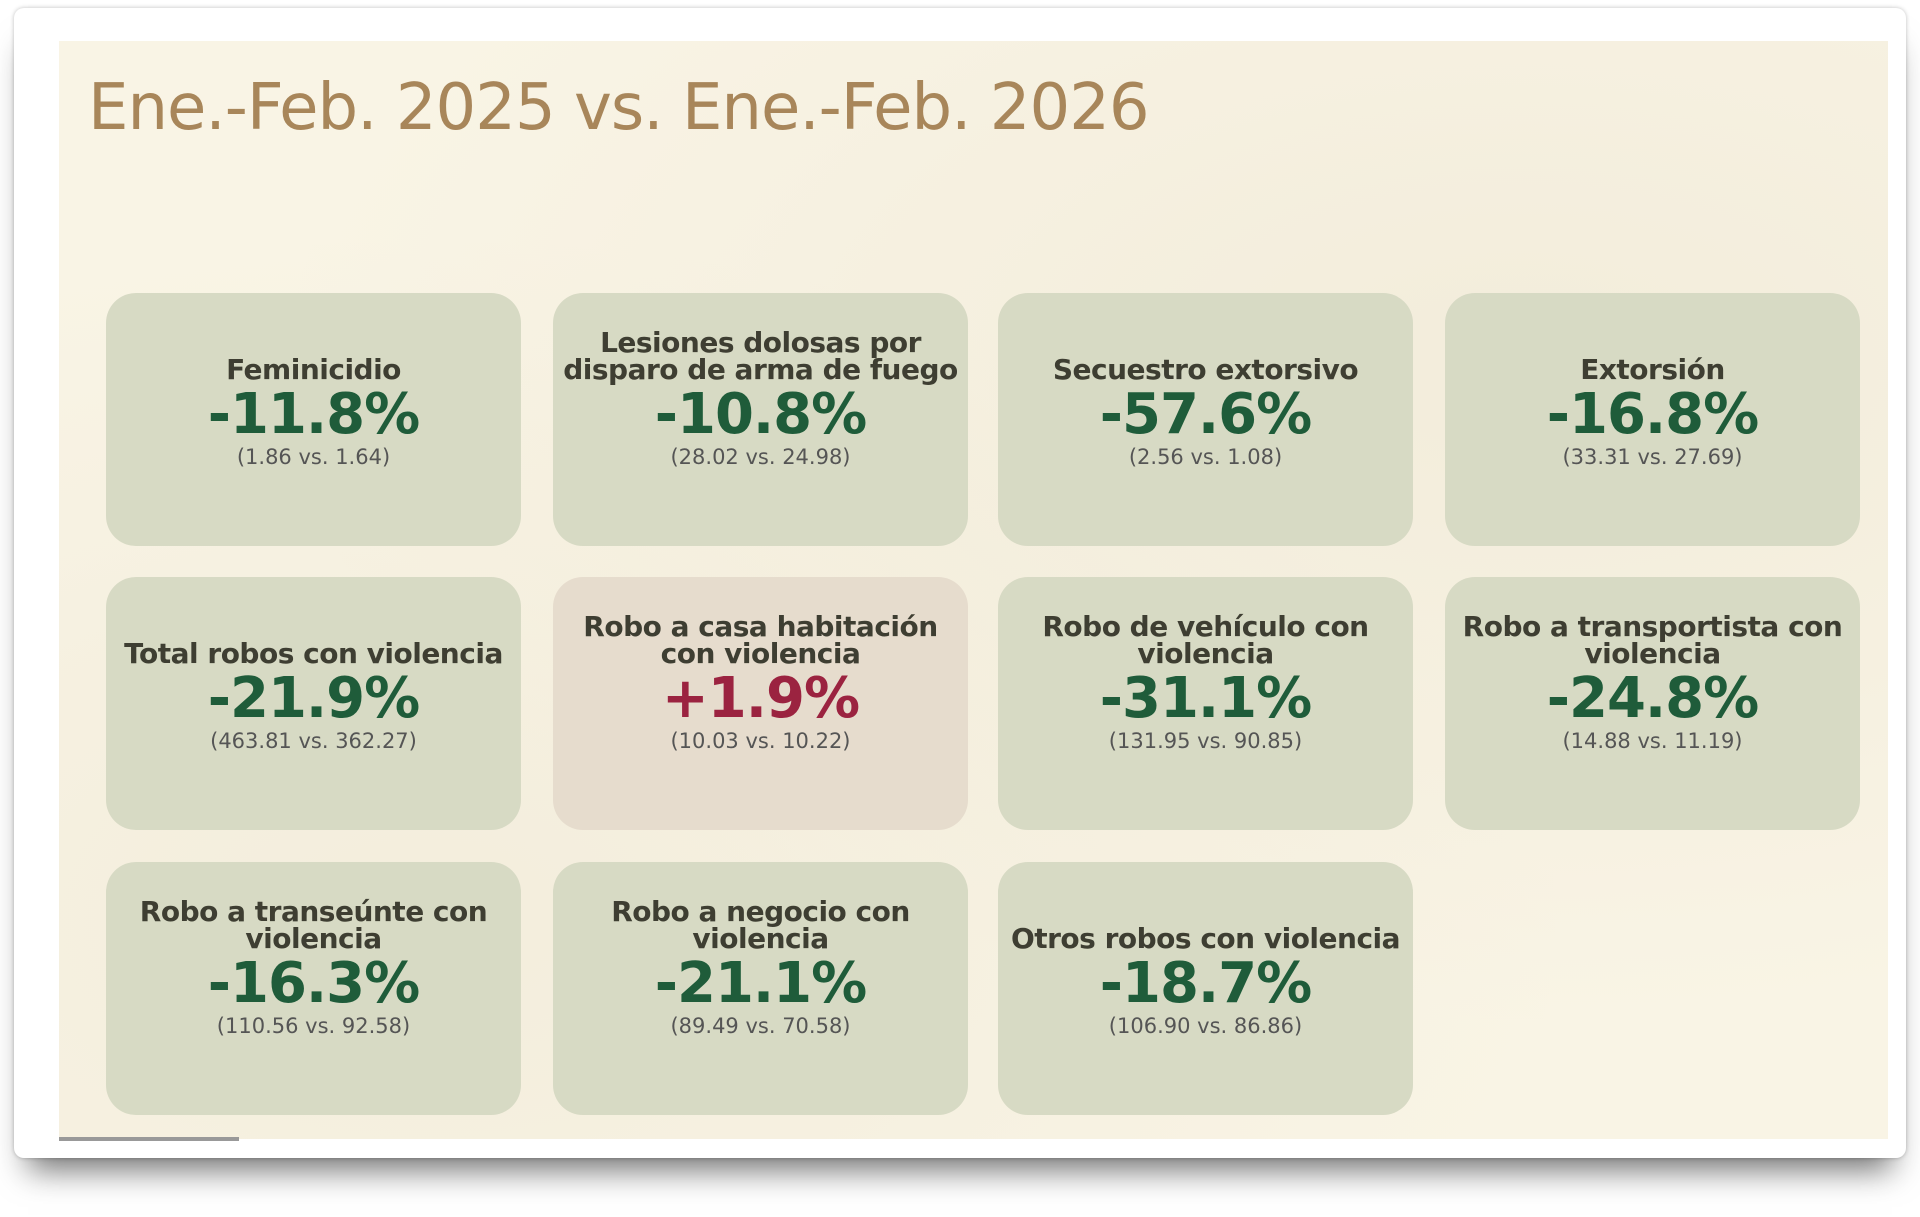  Describe the element at coordinates (1653, 698) in the screenshot. I see `stat-change: -24.8%` at that location.